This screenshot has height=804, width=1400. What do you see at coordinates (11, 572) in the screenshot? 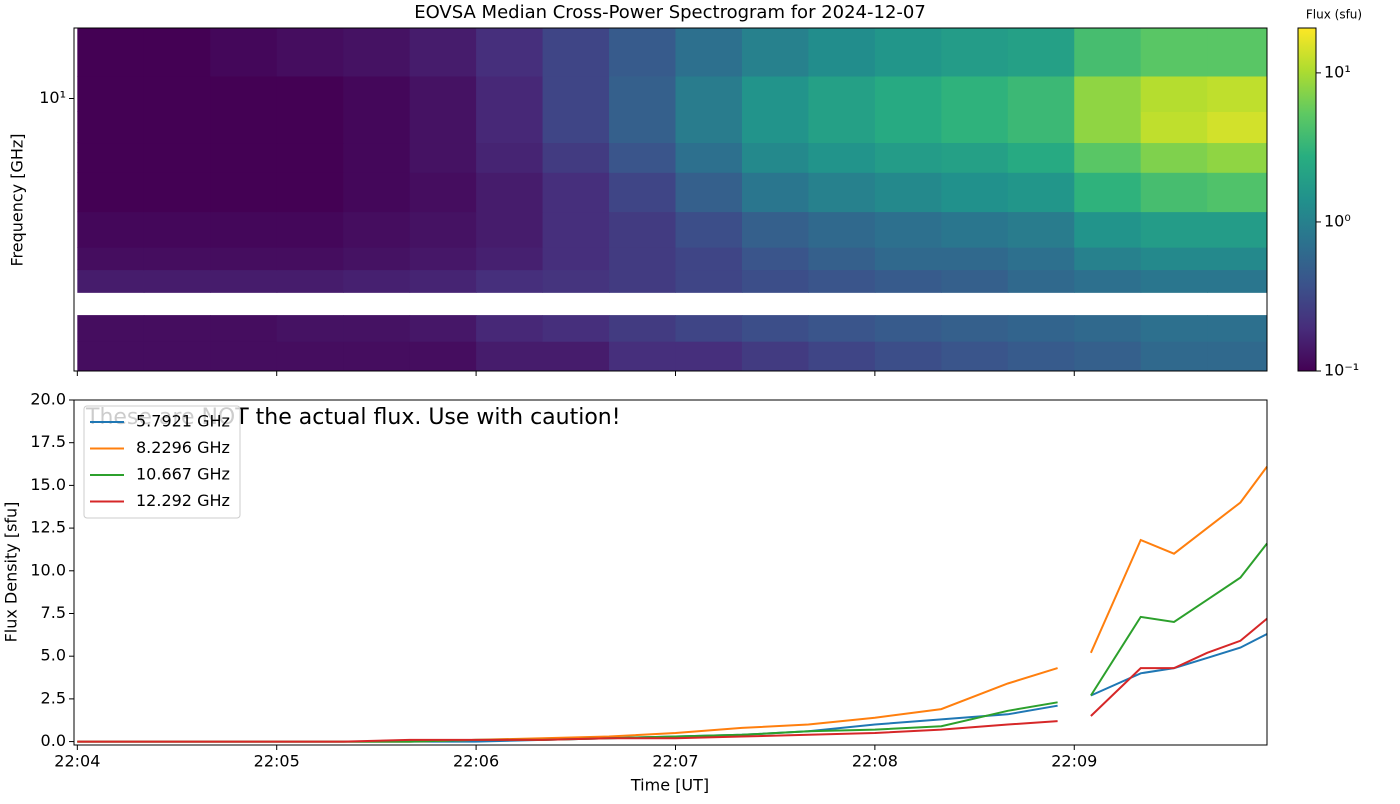
I see `y-axis-label: Flux Density [sfu]` at bounding box center [11, 572].